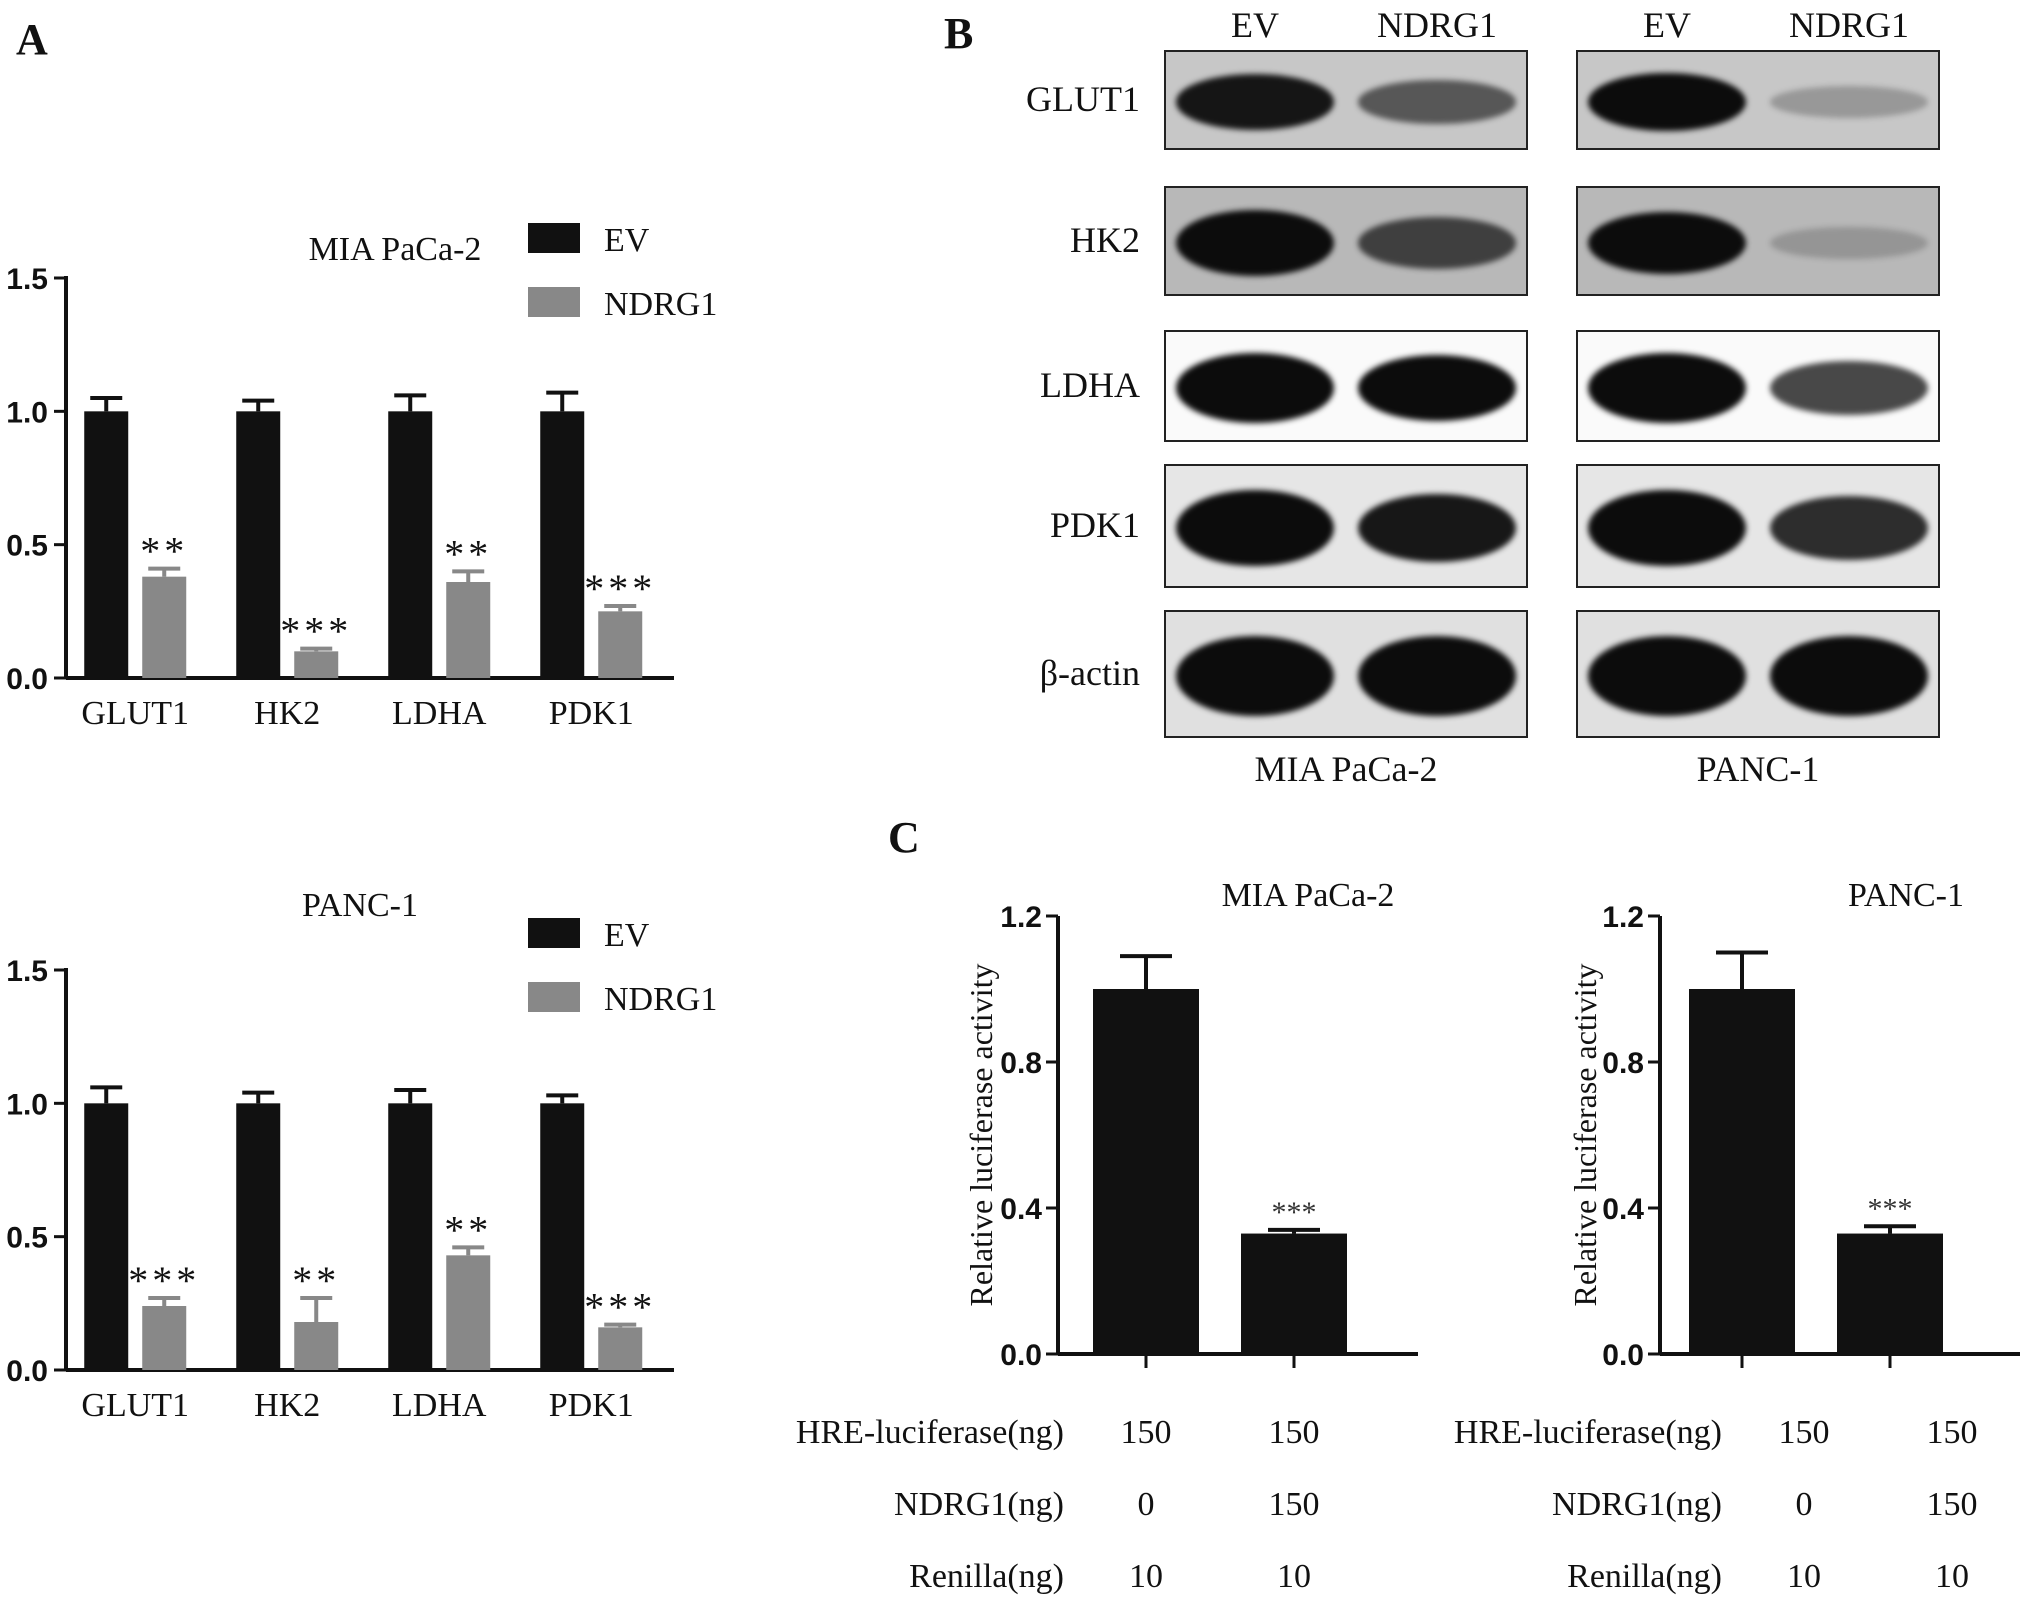 The height and width of the screenshot is (1605, 2031). Describe the element at coordinates (32, 39) in the screenshot. I see `panel-letter-a: A` at that location.